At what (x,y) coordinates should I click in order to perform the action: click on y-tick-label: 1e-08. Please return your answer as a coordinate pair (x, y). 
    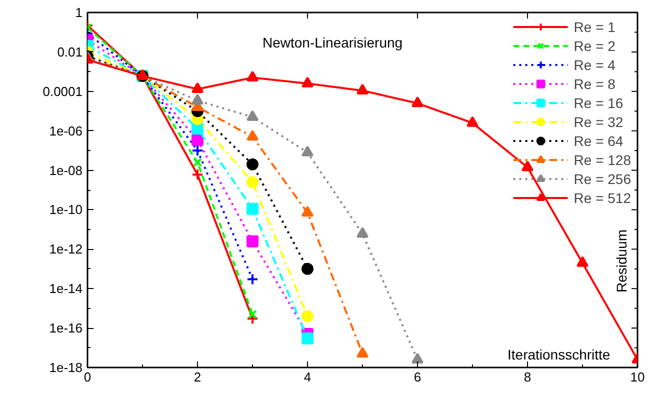
    Looking at the image, I should click on (65, 170).